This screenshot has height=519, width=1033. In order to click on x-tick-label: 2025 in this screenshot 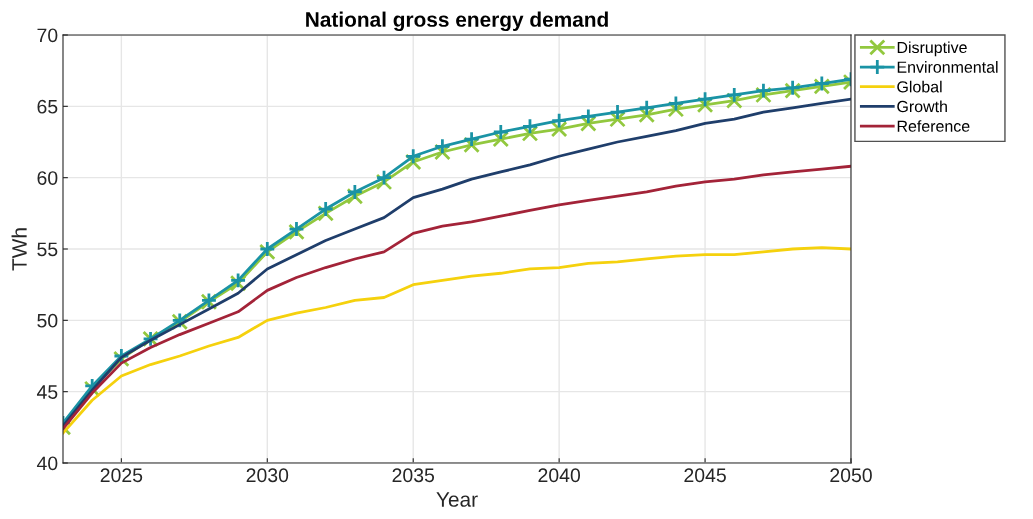, I will do `click(121, 475)`.